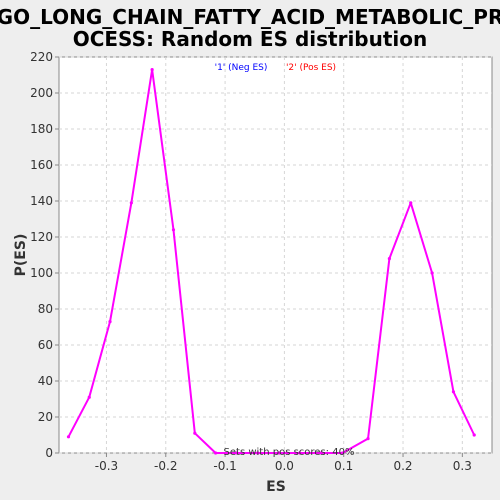 The height and width of the screenshot is (500, 500). I want to click on y-tick-label: 0, so click(49, 453).